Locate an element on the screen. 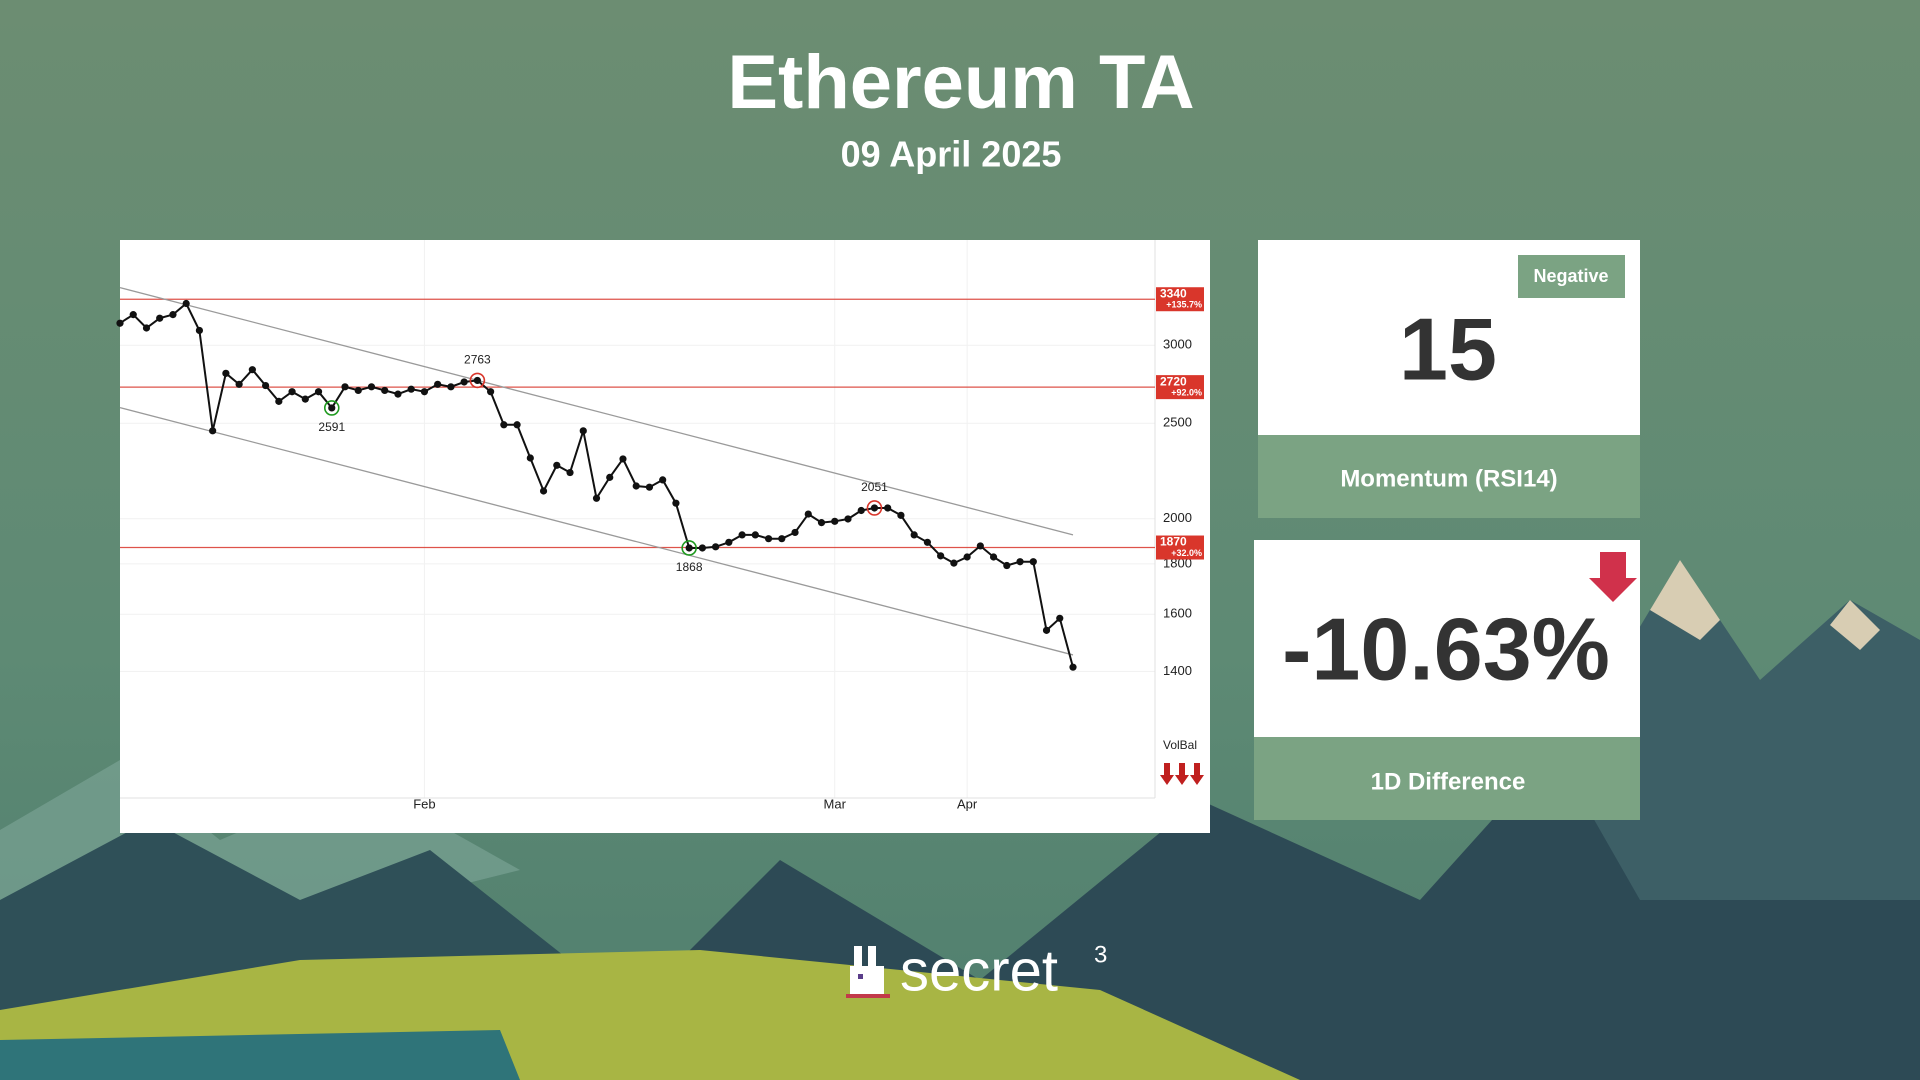 This screenshot has height=1080, width=1920. y-tick-label: 2500 is located at coordinates (1177, 422).